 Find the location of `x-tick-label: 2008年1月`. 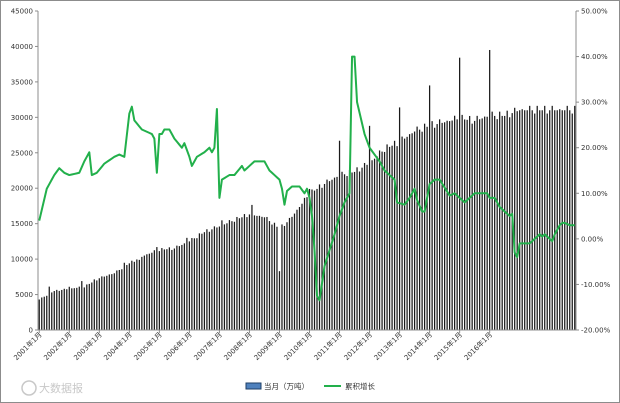

x-tick-label: 2008年1月 is located at coordinates (238, 346).